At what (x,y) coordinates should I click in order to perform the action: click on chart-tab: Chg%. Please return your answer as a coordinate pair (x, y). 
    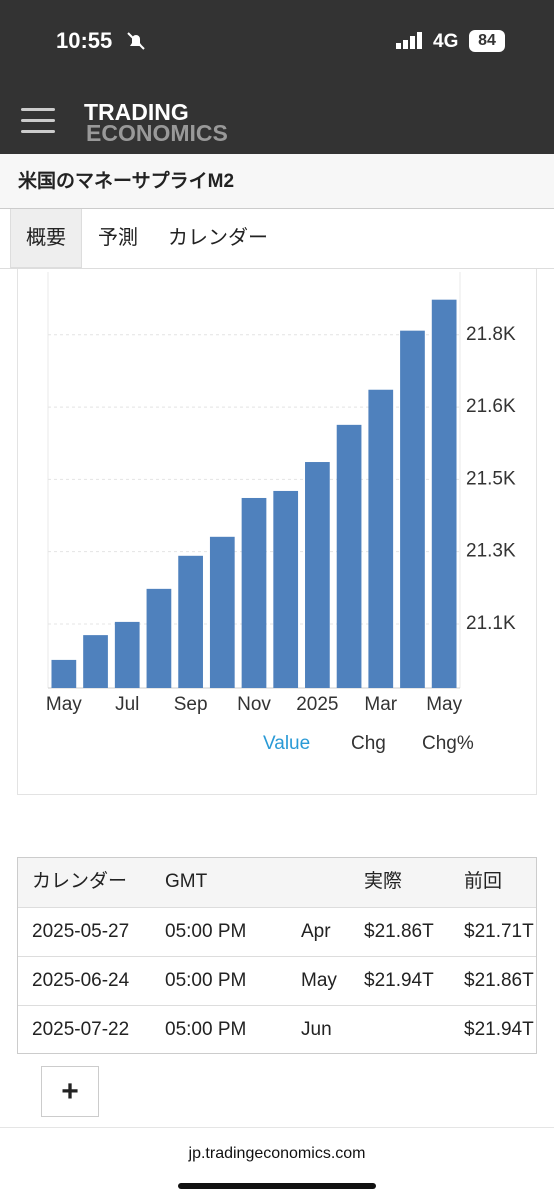
    Looking at the image, I should click on (448, 743).